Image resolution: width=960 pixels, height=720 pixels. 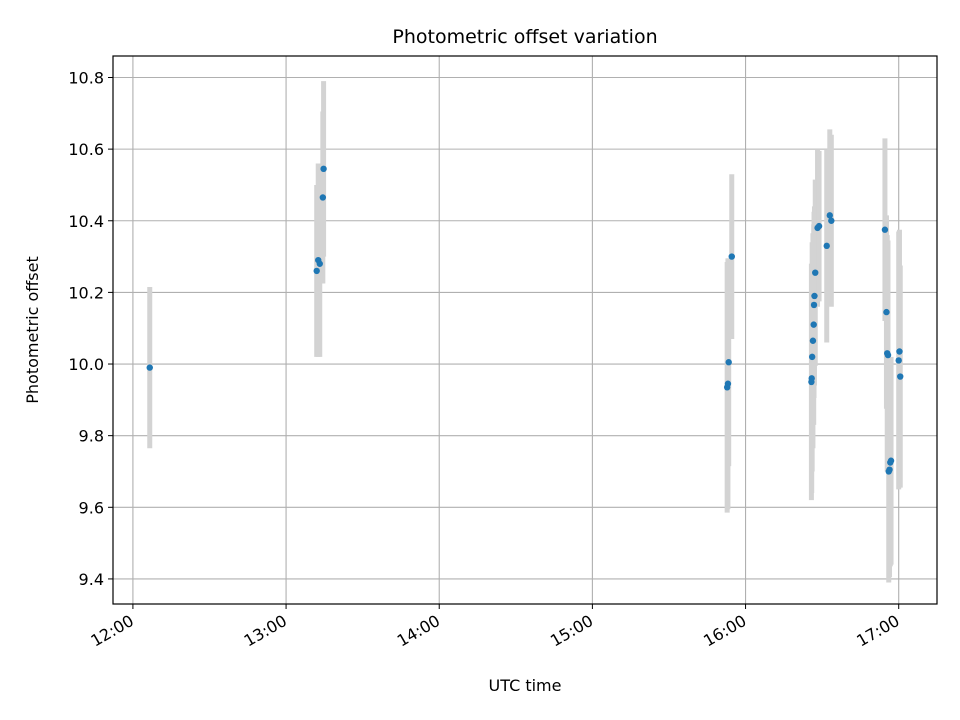 What do you see at coordinates (91, 579) in the screenshot?
I see `y-tick-label: 9.4` at bounding box center [91, 579].